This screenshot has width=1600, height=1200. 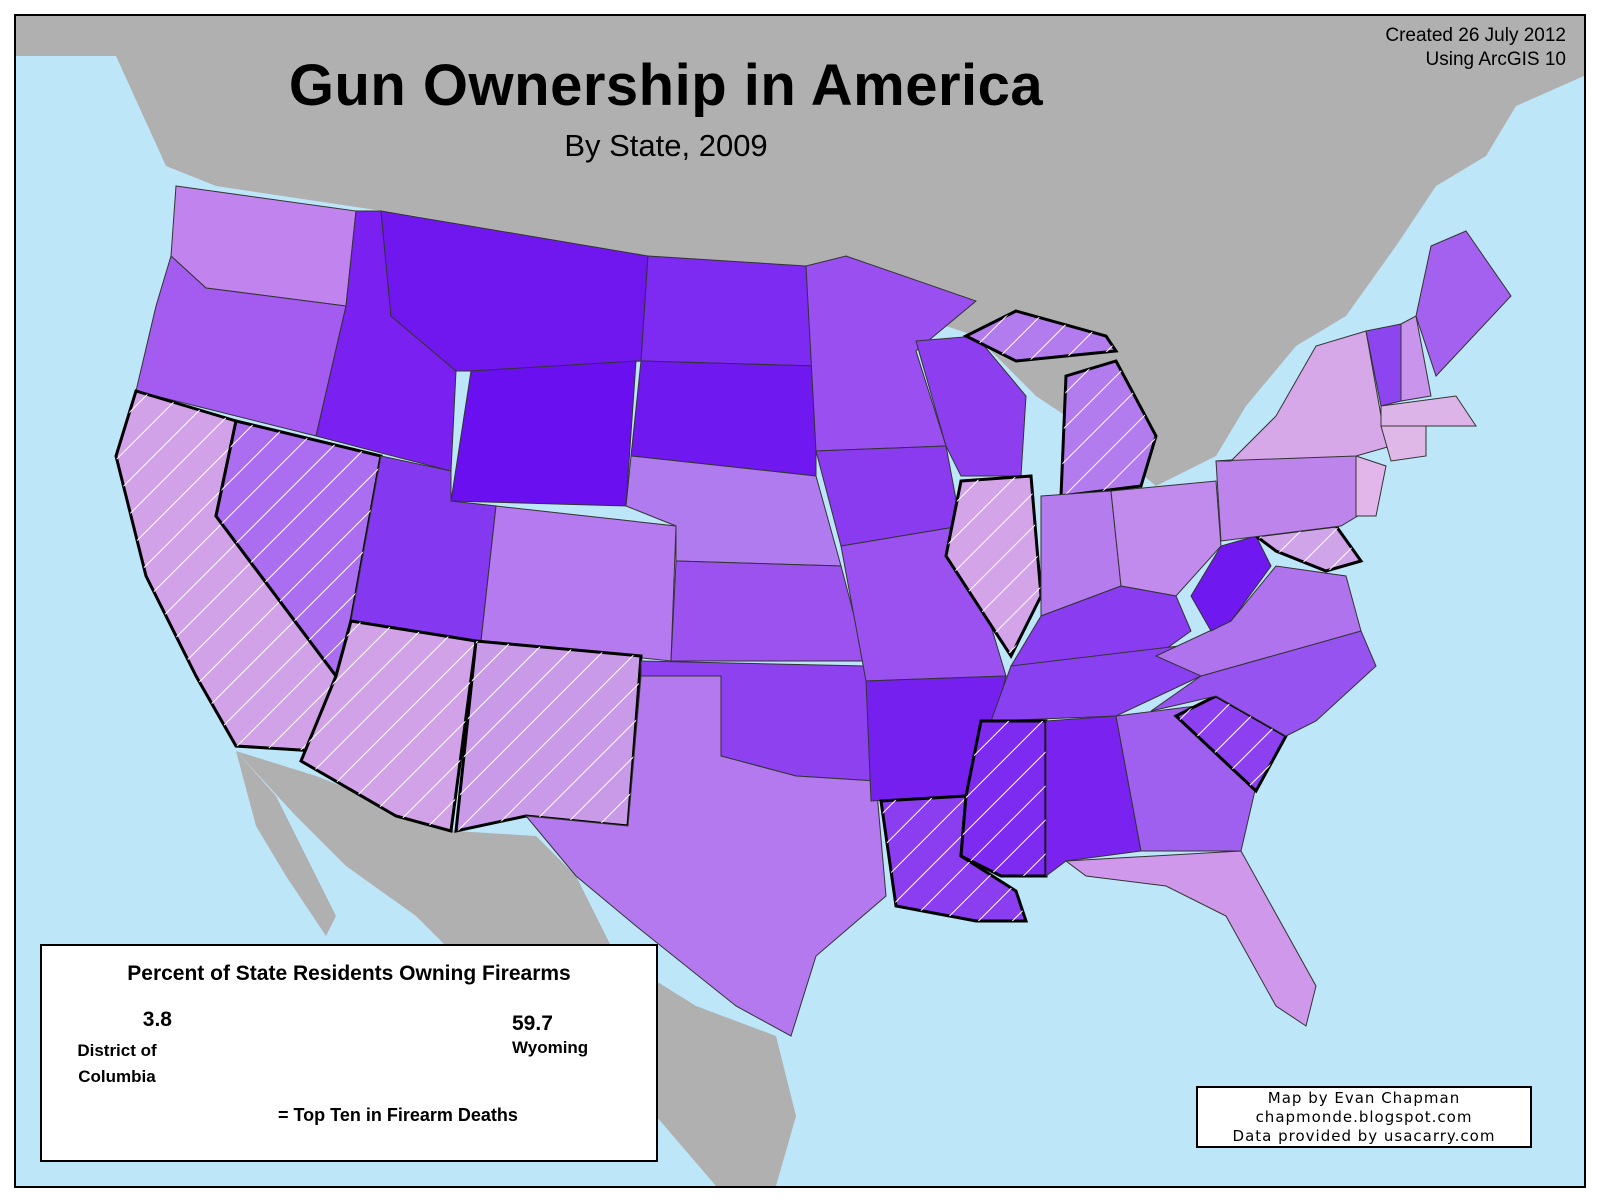 I want to click on state-north-dakota, so click(x=728, y=311).